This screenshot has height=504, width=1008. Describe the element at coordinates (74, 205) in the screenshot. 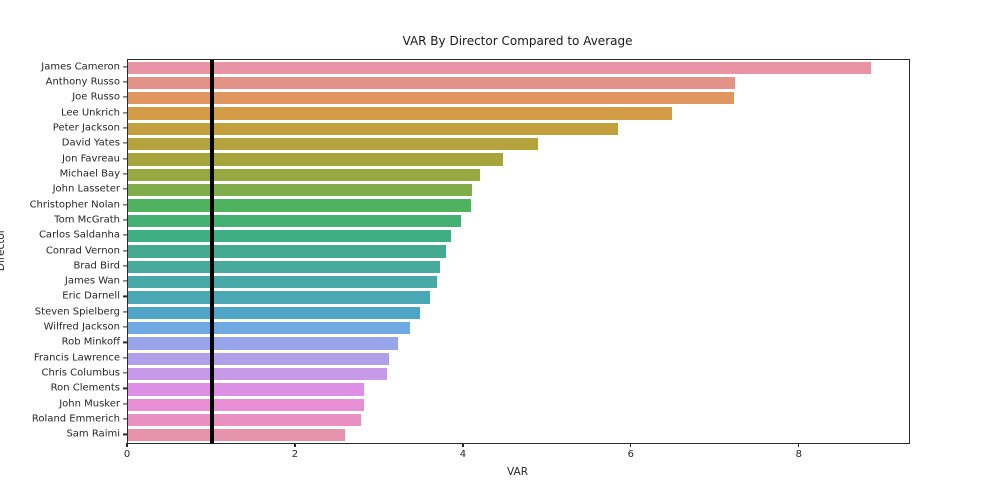

I see `ytick-label: Christopher Nolan` at that location.